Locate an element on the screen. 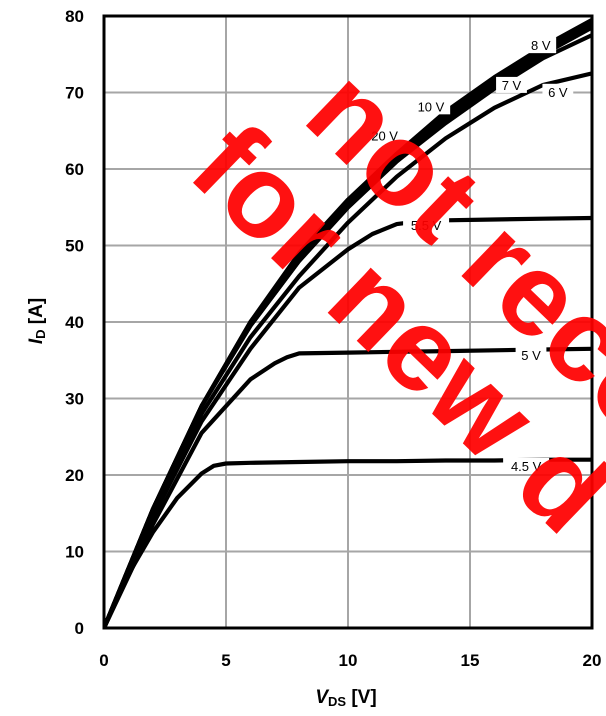 This screenshot has height=716, width=606. y-tick-label: 40 is located at coordinates (74, 322).